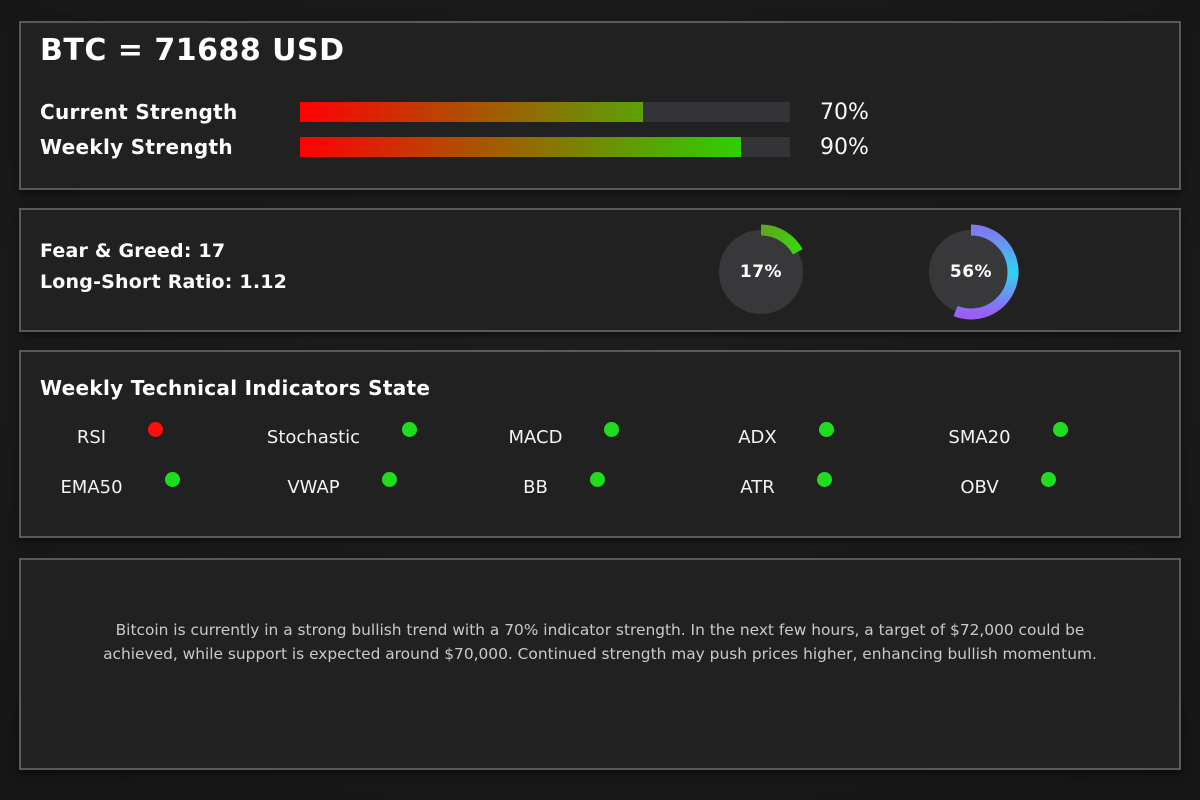  What do you see at coordinates (136, 147) in the screenshot?
I see `weekly-strength-label: Weekly Strength` at bounding box center [136, 147].